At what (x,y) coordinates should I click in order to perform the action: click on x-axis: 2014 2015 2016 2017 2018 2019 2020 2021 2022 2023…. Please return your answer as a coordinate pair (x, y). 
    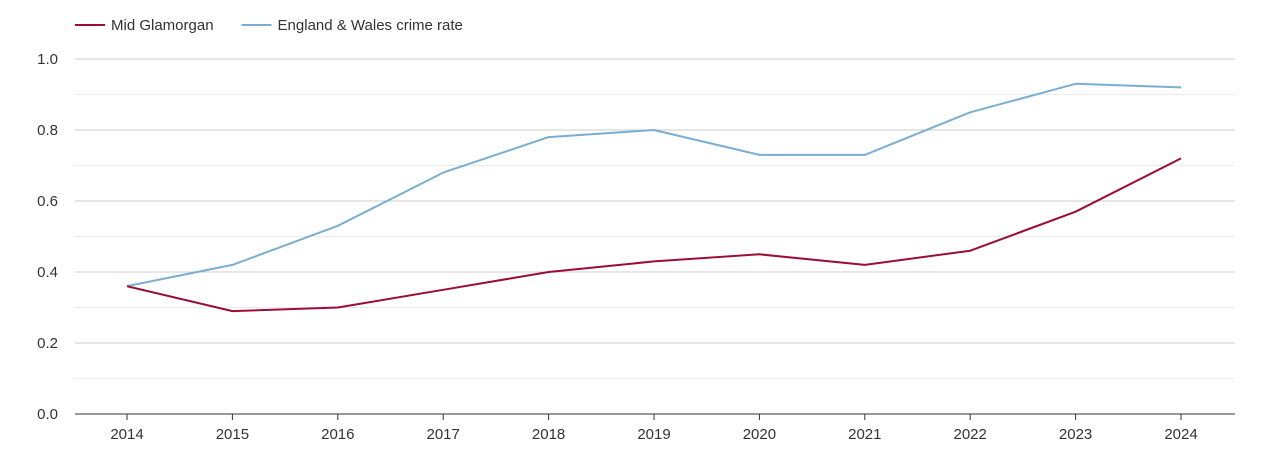
    Looking at the image, I should click on (655, 428).